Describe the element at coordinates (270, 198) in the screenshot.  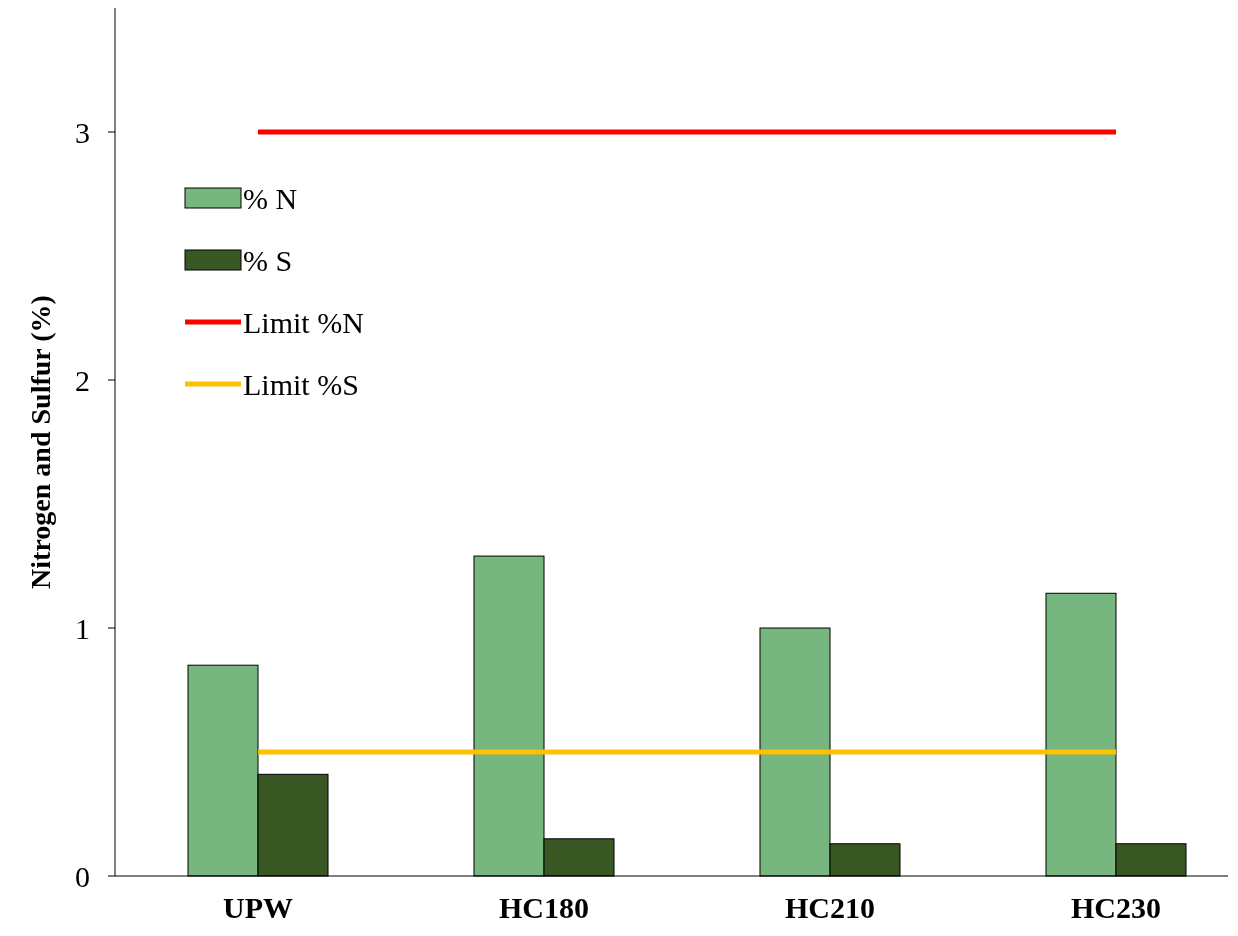
I see `legend-label: % N` at that location.